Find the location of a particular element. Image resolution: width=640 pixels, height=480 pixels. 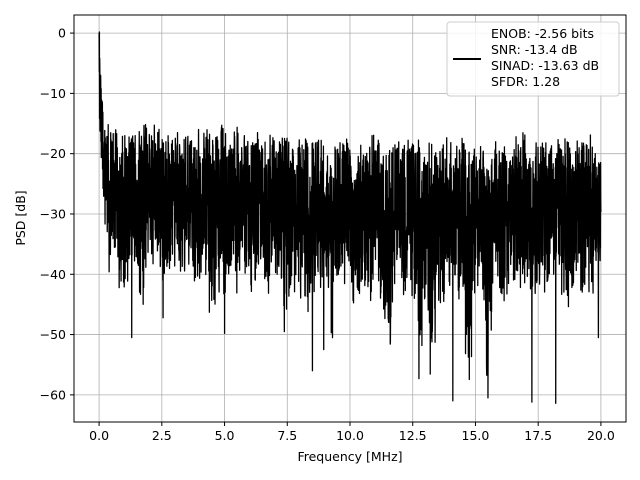

y-axis-label: PSD [dB] is located at coordinates (20, 217).